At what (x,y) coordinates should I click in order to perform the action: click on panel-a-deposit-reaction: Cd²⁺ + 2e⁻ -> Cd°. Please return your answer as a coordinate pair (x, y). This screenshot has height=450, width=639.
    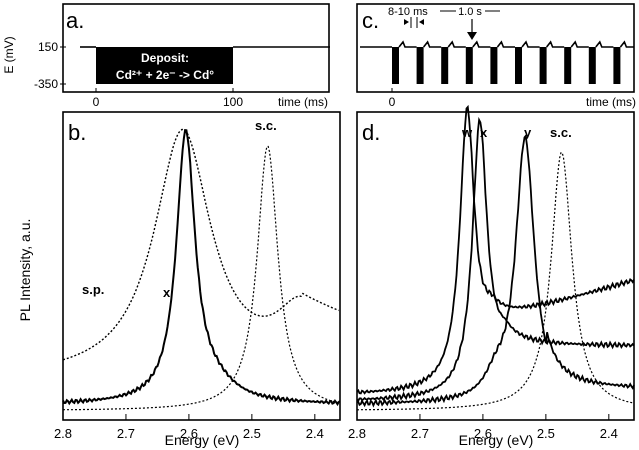
    Looking at the image, I should click on (165, 75).